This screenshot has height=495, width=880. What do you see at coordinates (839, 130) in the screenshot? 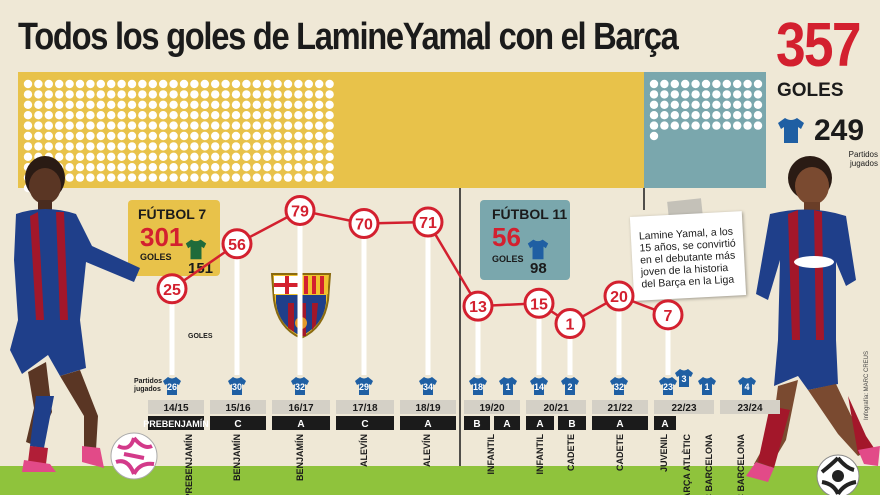
I see `total-matches: 249` at bounding box center [839, 130].